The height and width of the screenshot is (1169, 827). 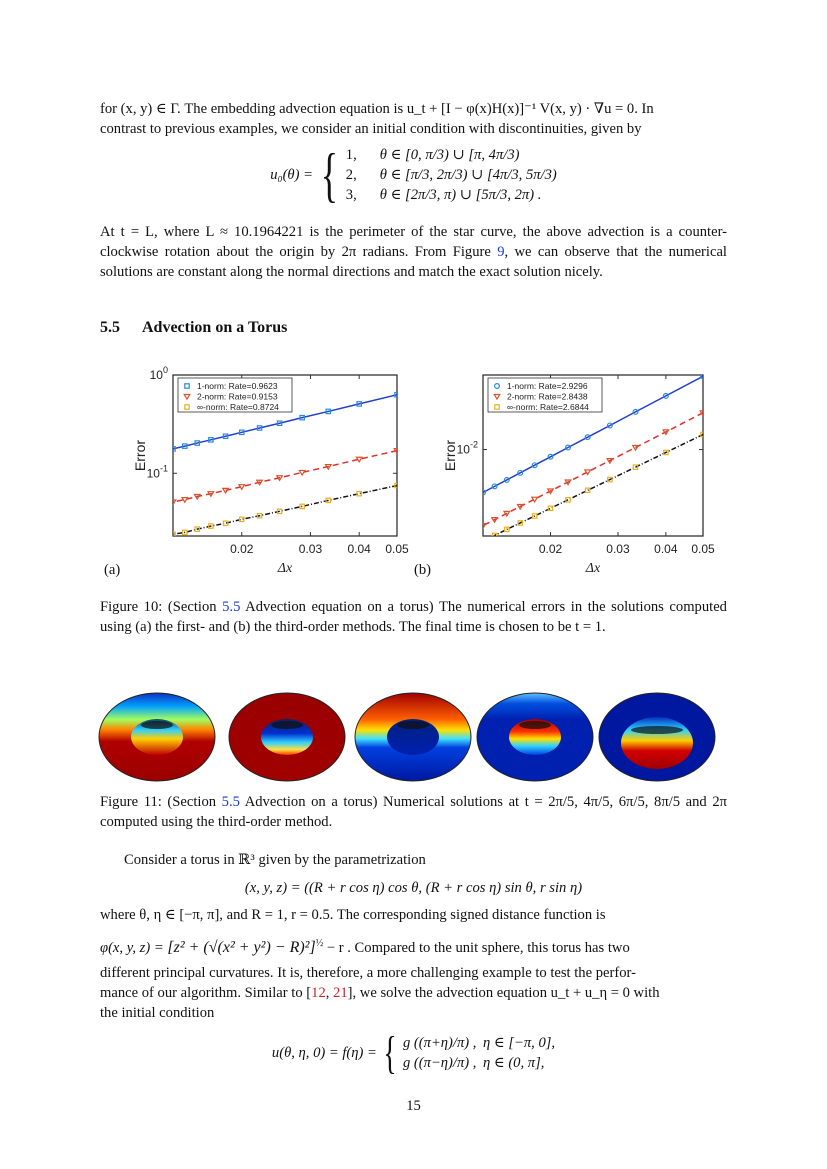 What do you see at coordinates (140, 455) in the screenshot?
I see `y-axis-label: Error` at bounding box center [140, 455].